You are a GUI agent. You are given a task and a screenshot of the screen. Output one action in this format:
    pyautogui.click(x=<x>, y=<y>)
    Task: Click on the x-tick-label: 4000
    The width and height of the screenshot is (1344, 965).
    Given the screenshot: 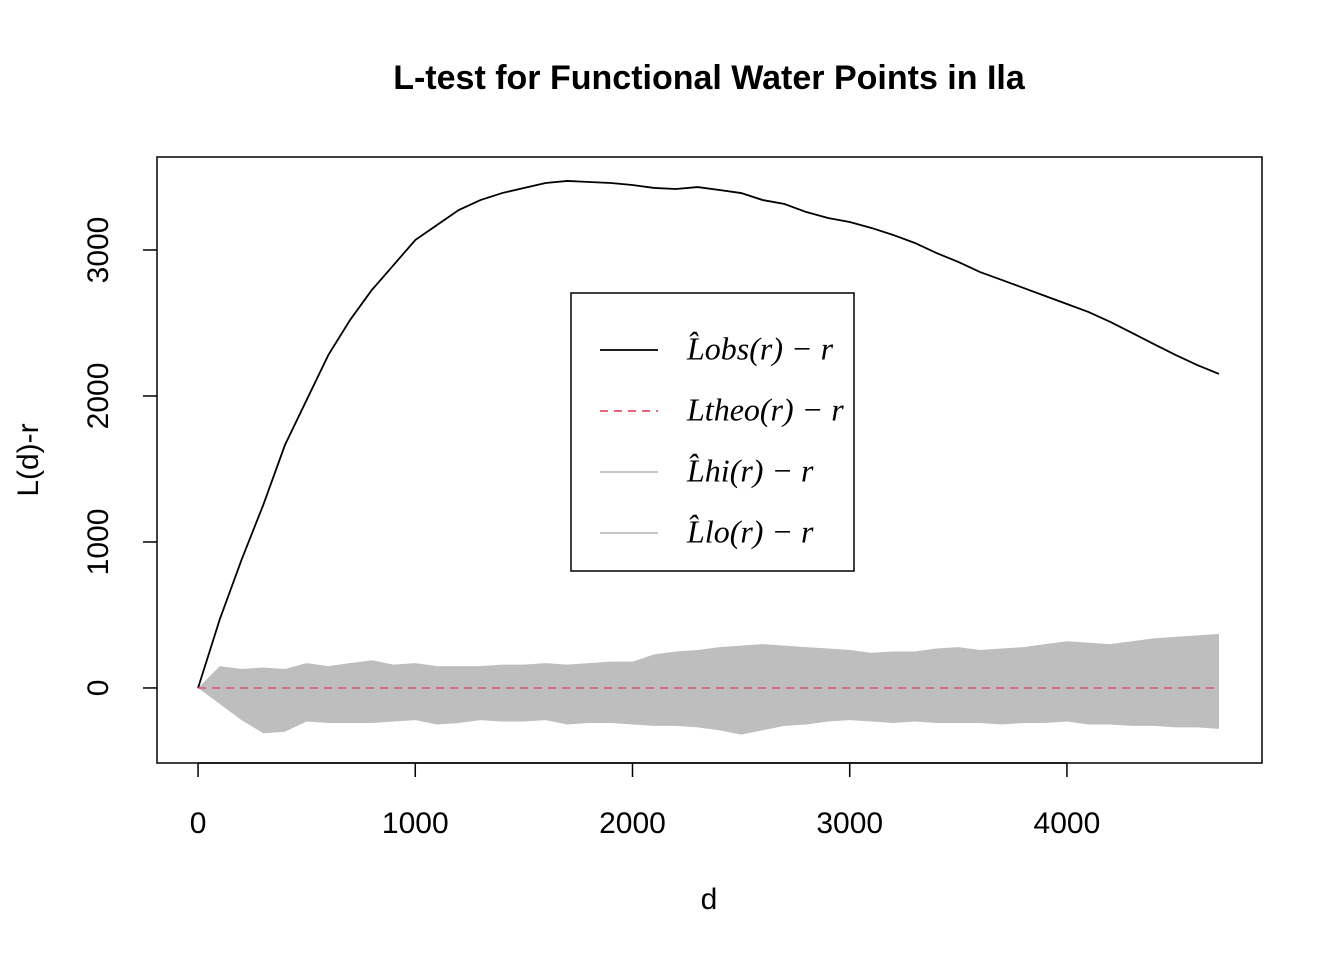 What is the action you would take?
    pyautogui.click(x=1067, y=823)
    